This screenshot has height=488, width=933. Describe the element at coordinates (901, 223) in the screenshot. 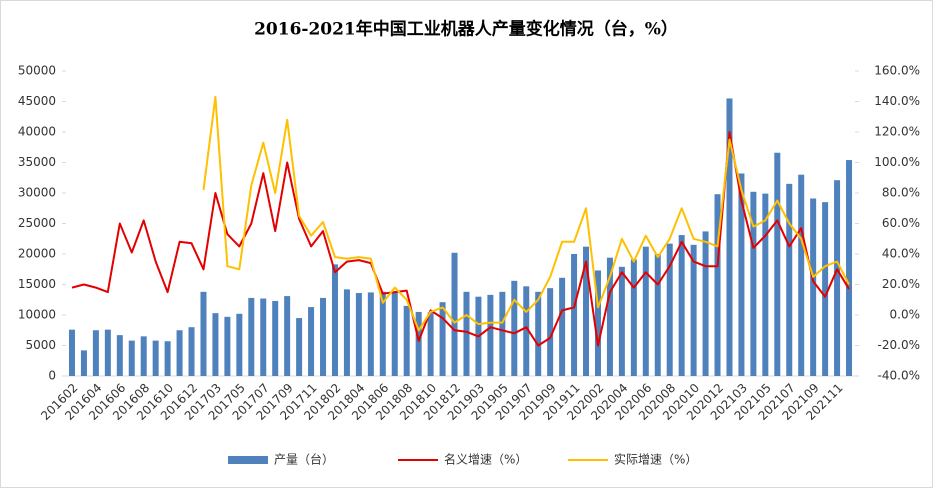

I see `y2-tick-label: 60.0%` at that location.